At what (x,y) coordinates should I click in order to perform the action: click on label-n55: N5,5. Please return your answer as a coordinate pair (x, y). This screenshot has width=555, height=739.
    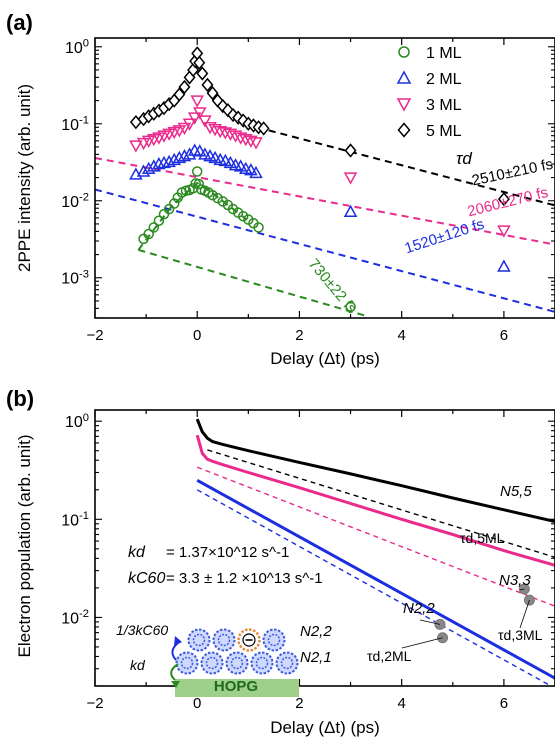
    Looking at the image, I should click on (516, 491).